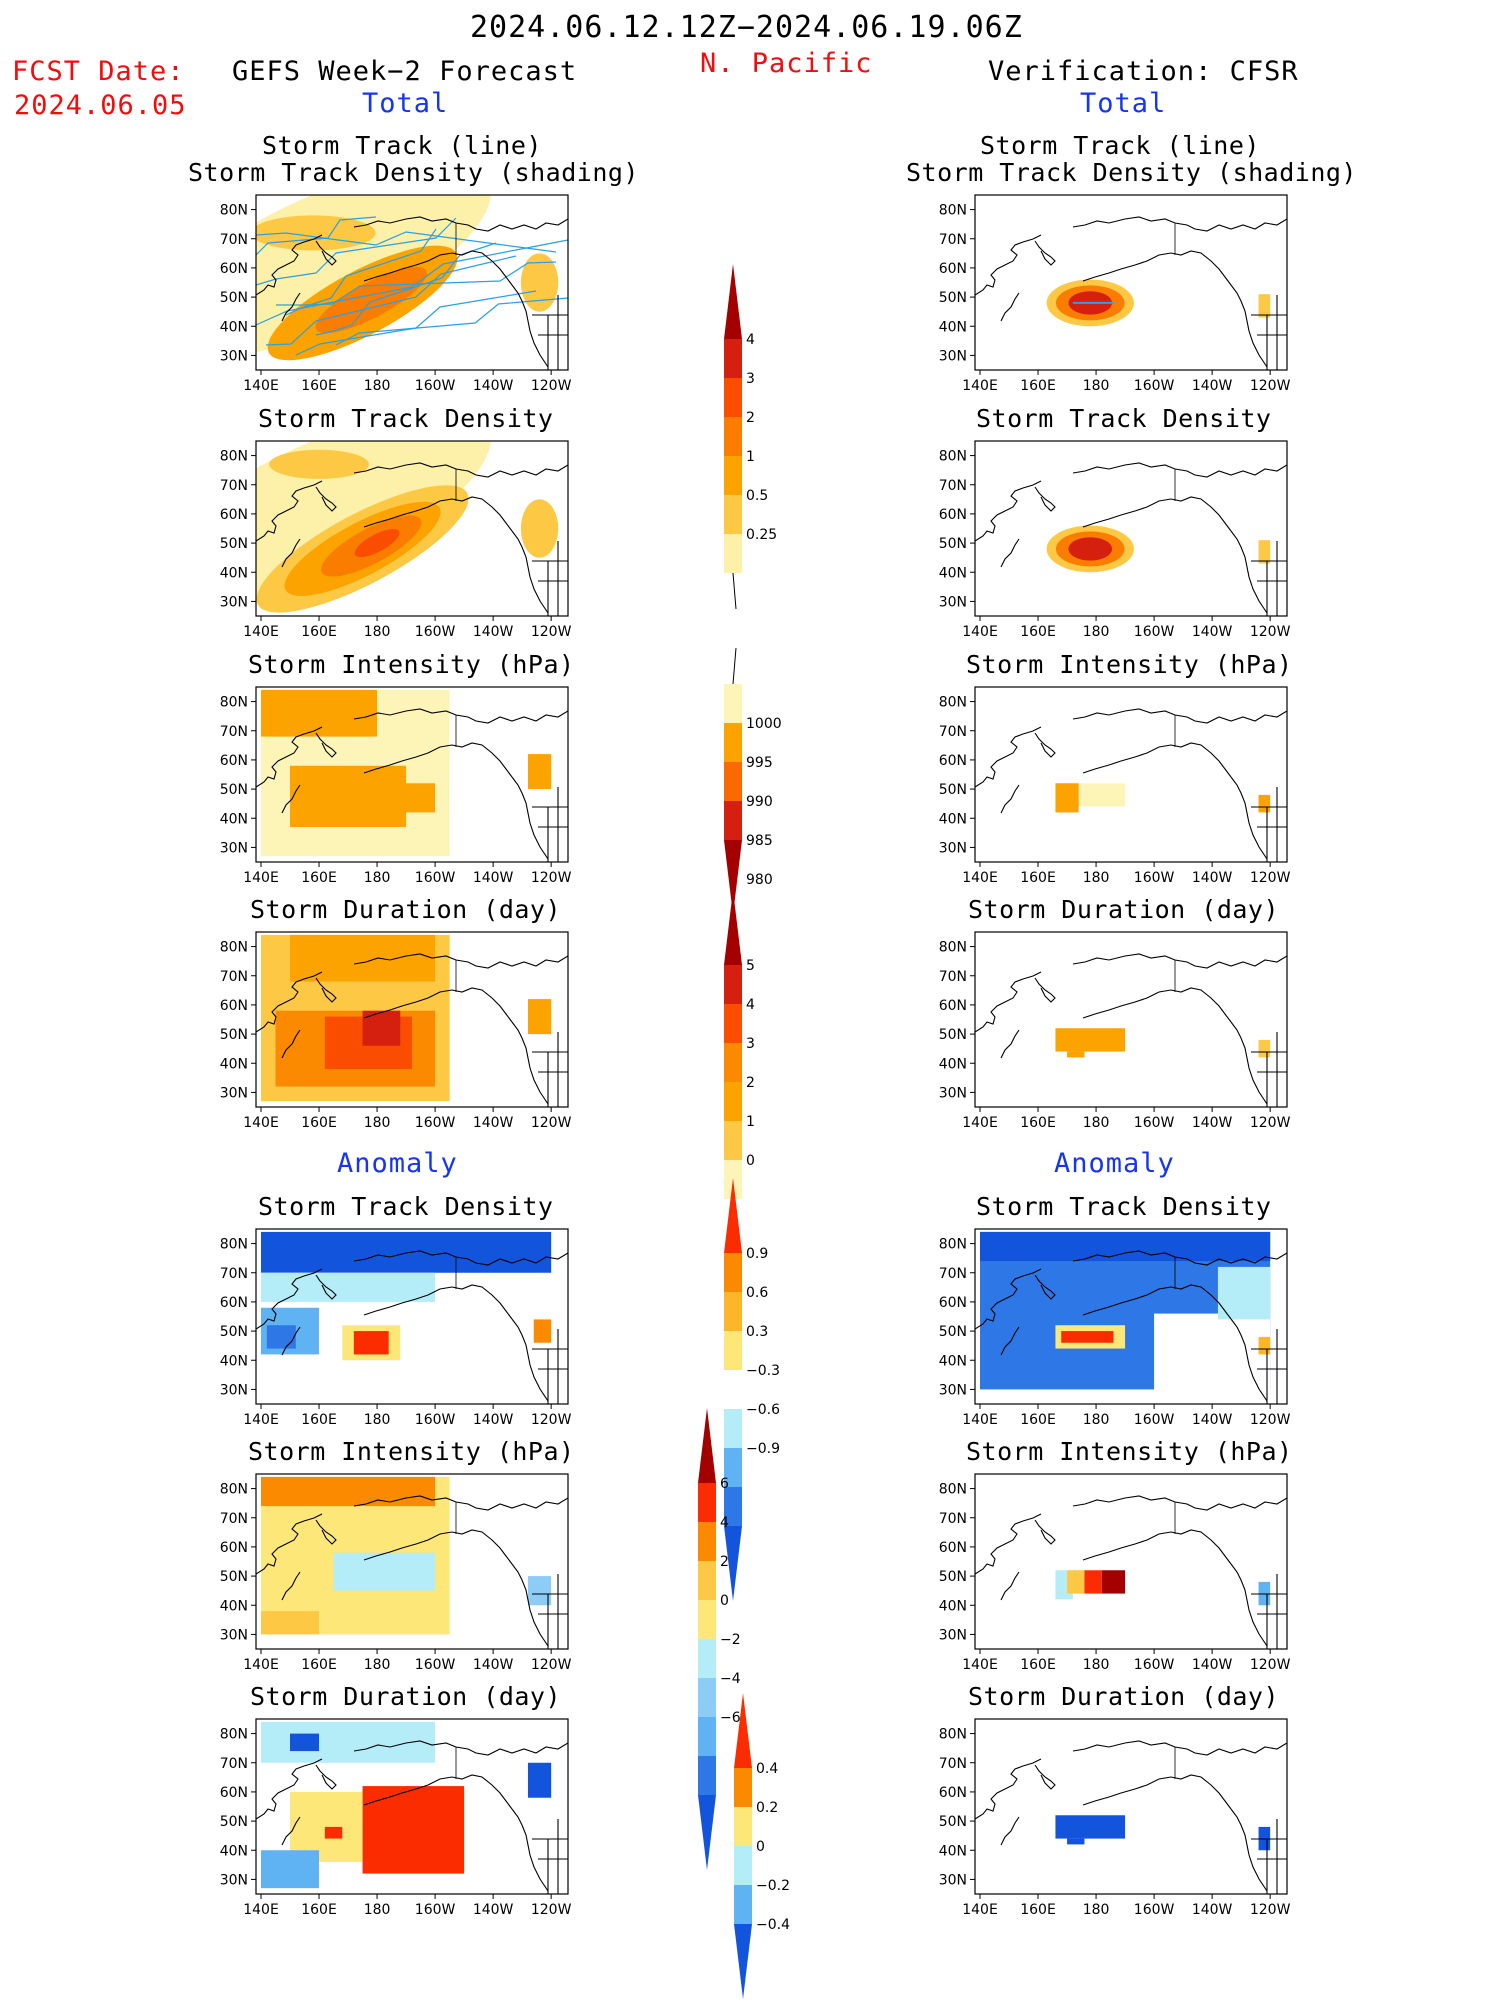 Image resolution: width=1487 pixels, height=2003 pixels. I want to click on colorbar-label: 990, so click(759, 802).